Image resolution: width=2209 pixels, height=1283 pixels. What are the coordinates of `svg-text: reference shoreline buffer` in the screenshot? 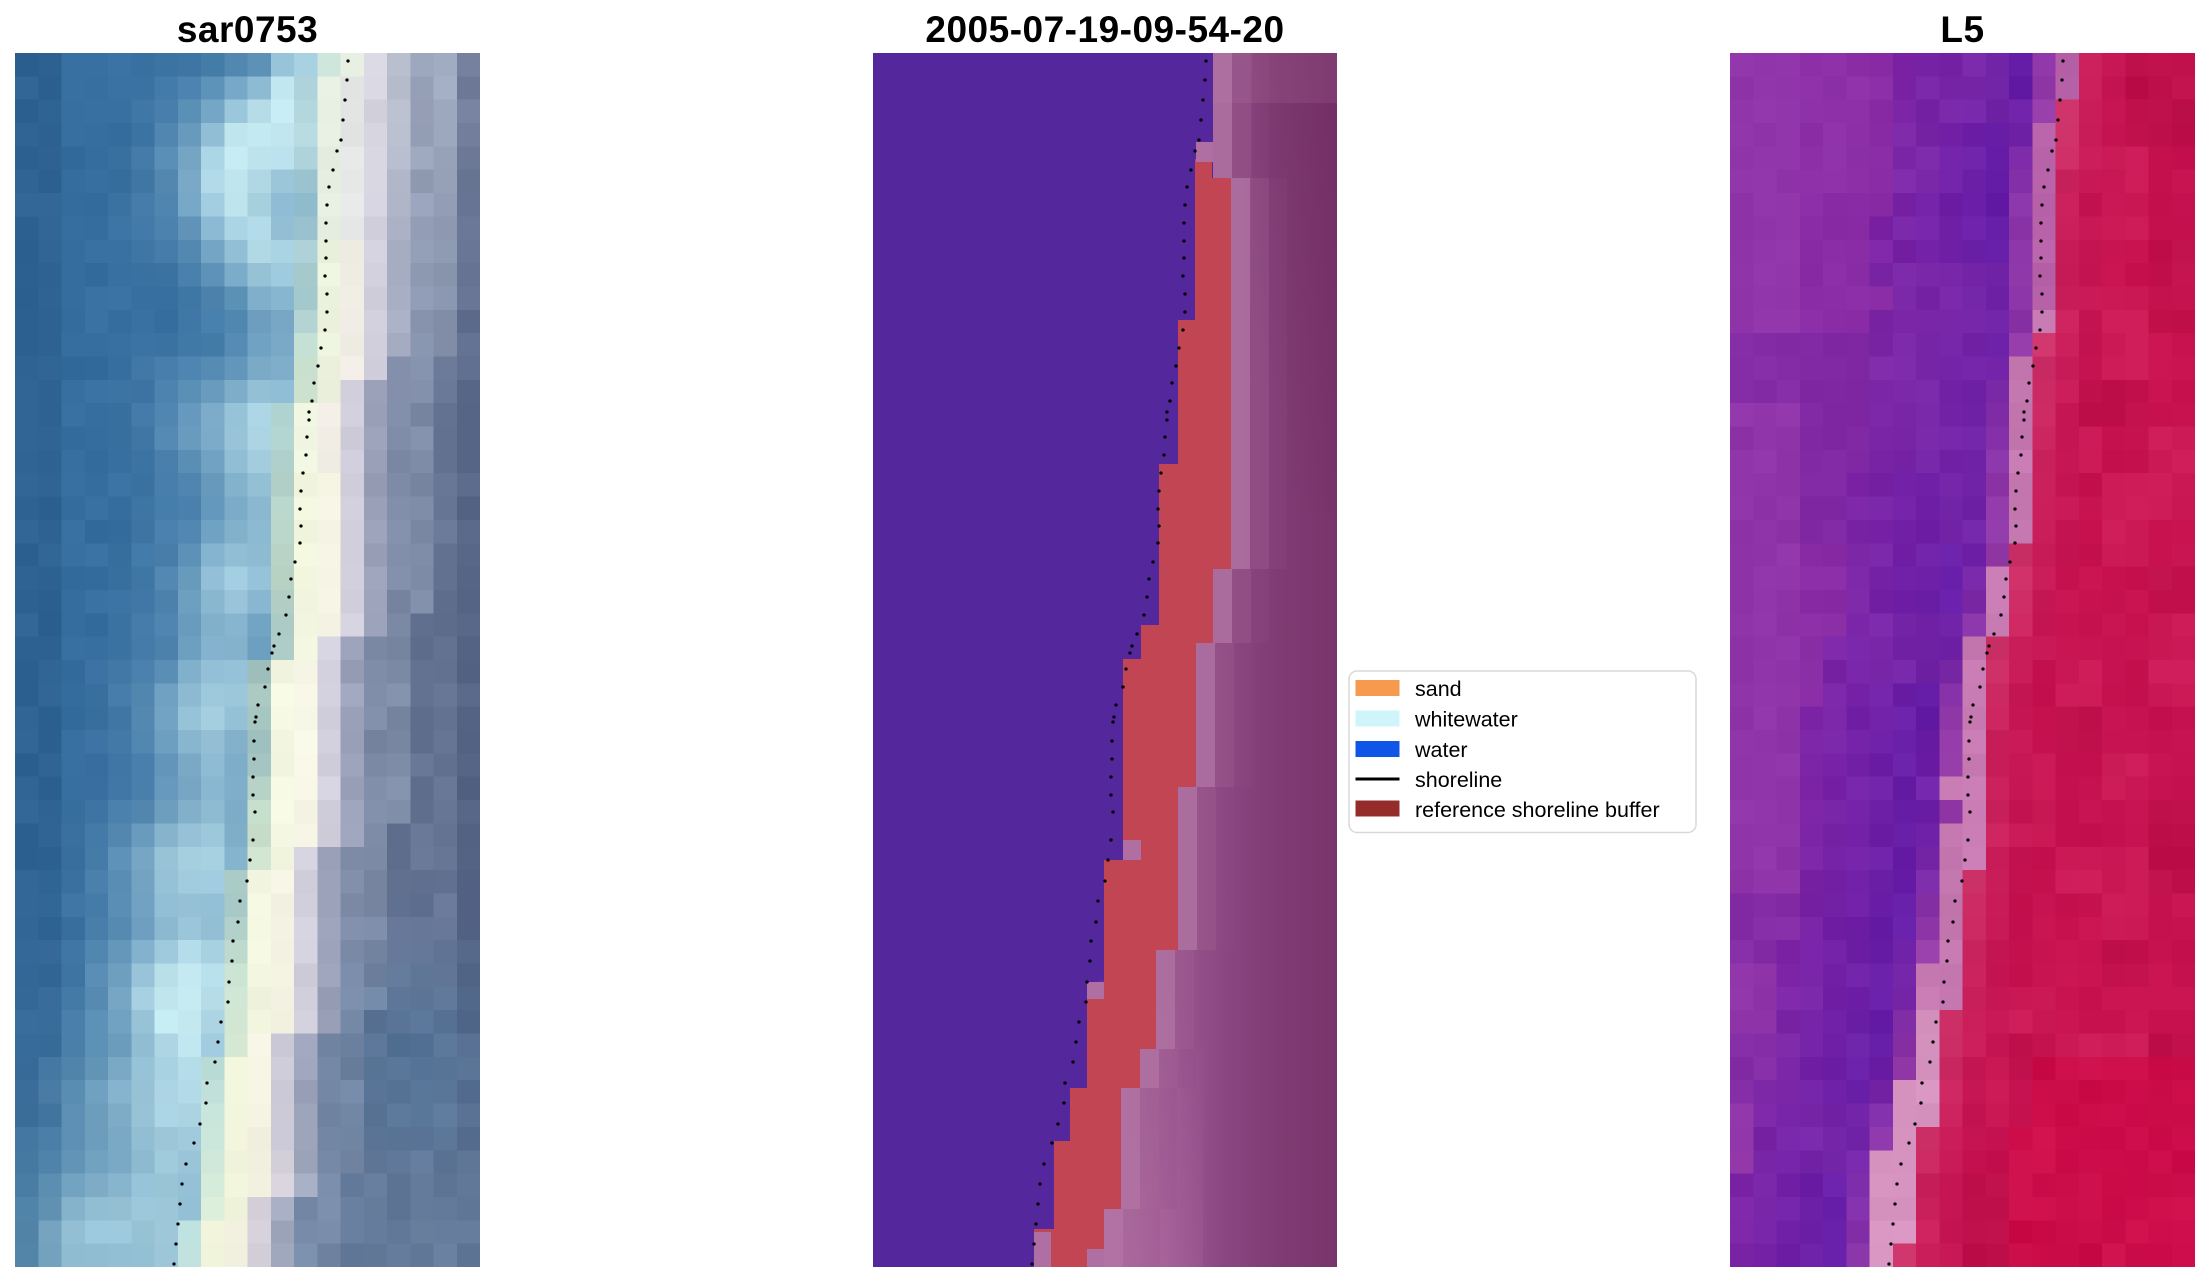 It's located at (1537, 810).